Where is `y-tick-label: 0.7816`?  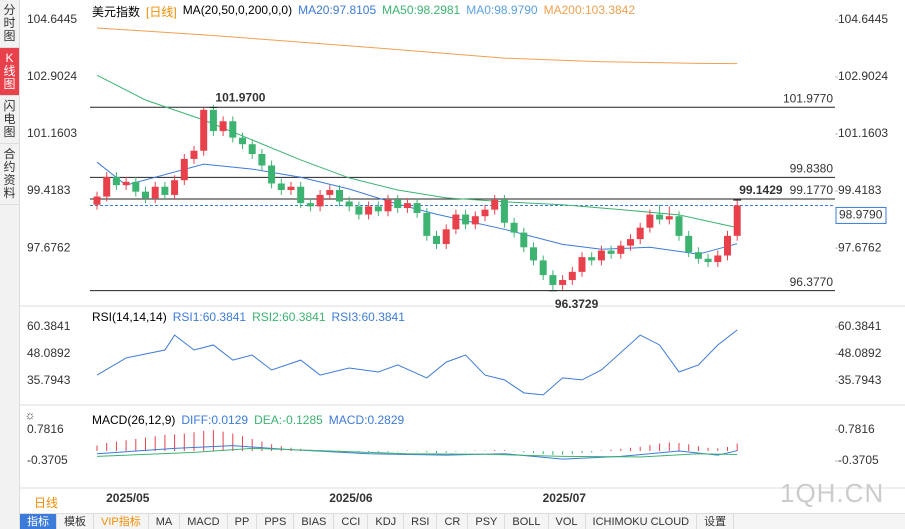
y-tick-label: 0.7816 is located at coordinates (45, 429).